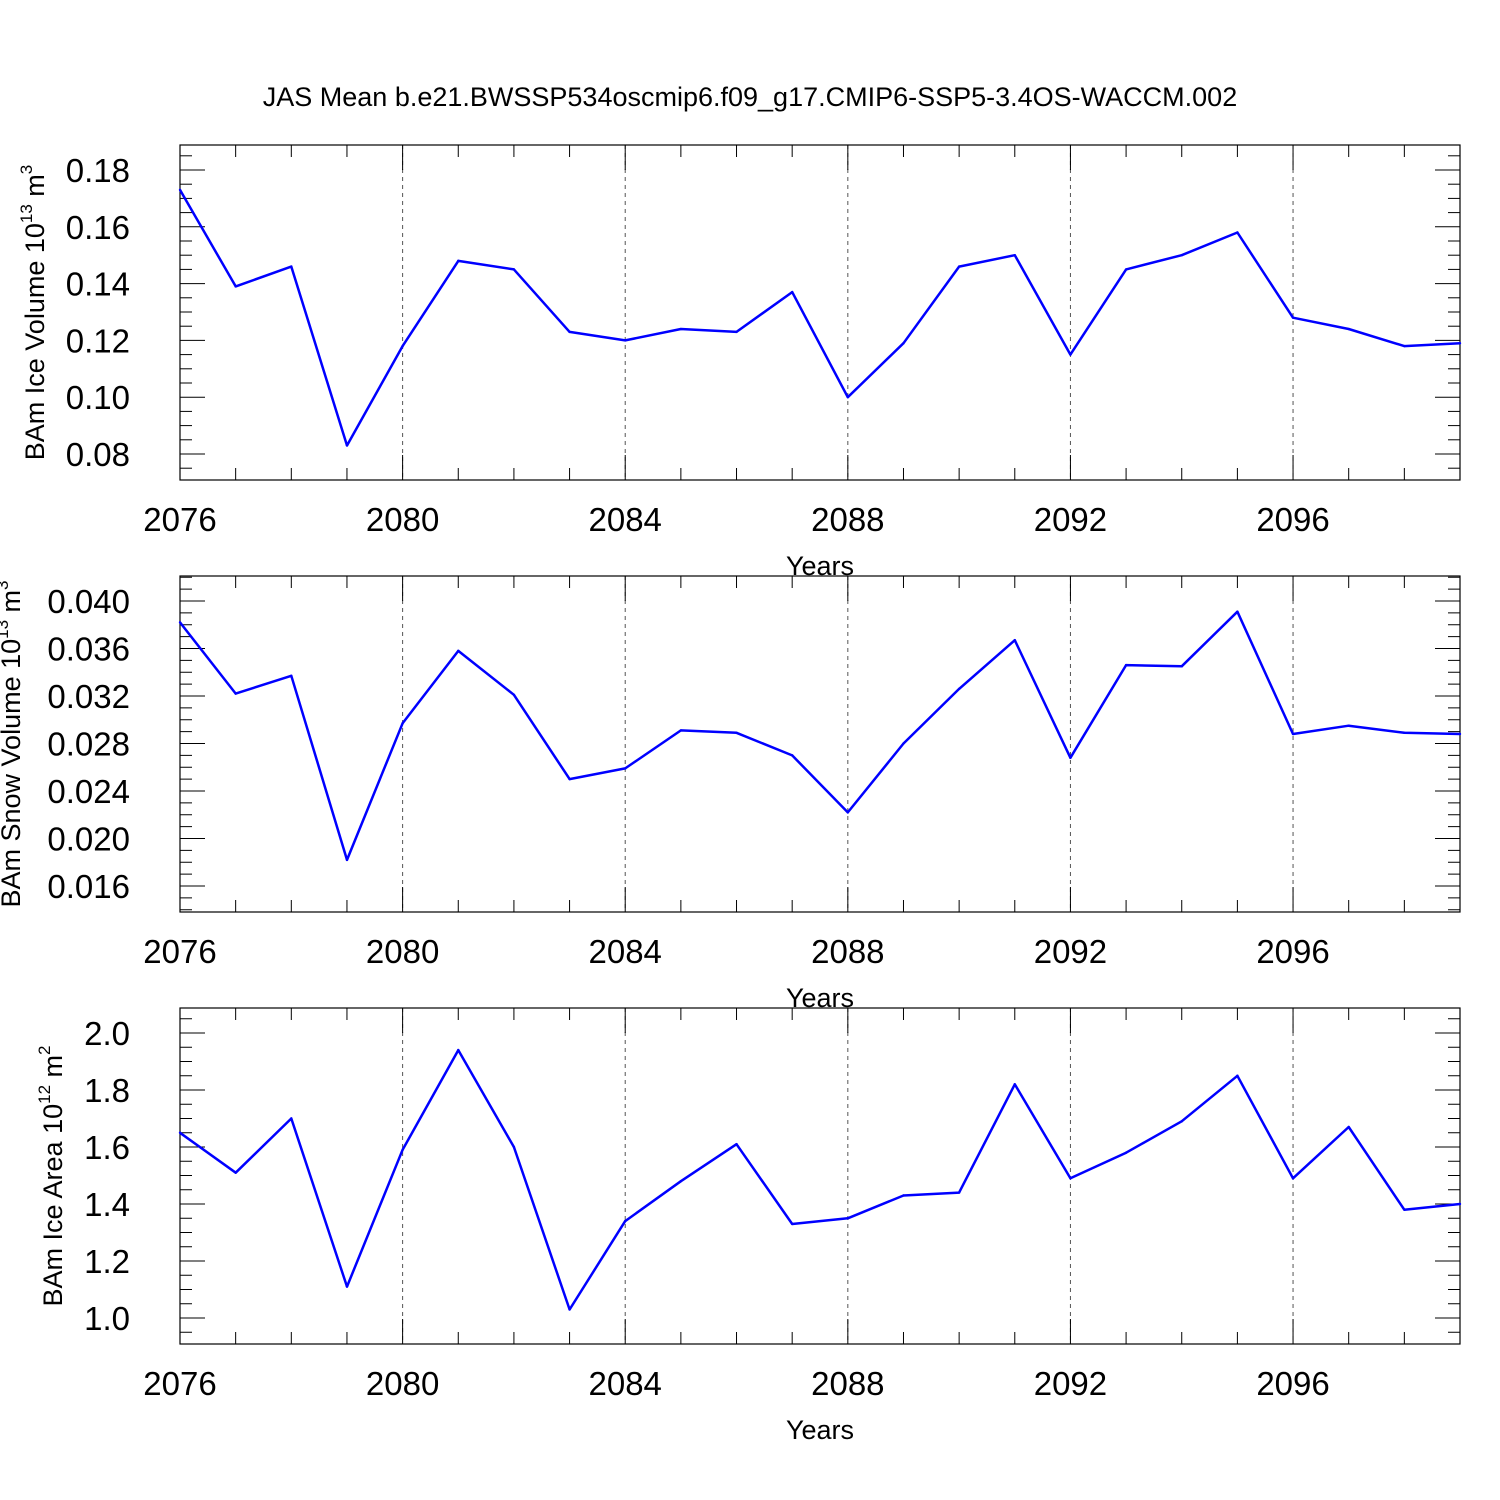 Image resolution: width=1500 pixels, height=1500 pixels. I want to click on y-axis-label-ylabel-exp: 12, so click(44, 1094).